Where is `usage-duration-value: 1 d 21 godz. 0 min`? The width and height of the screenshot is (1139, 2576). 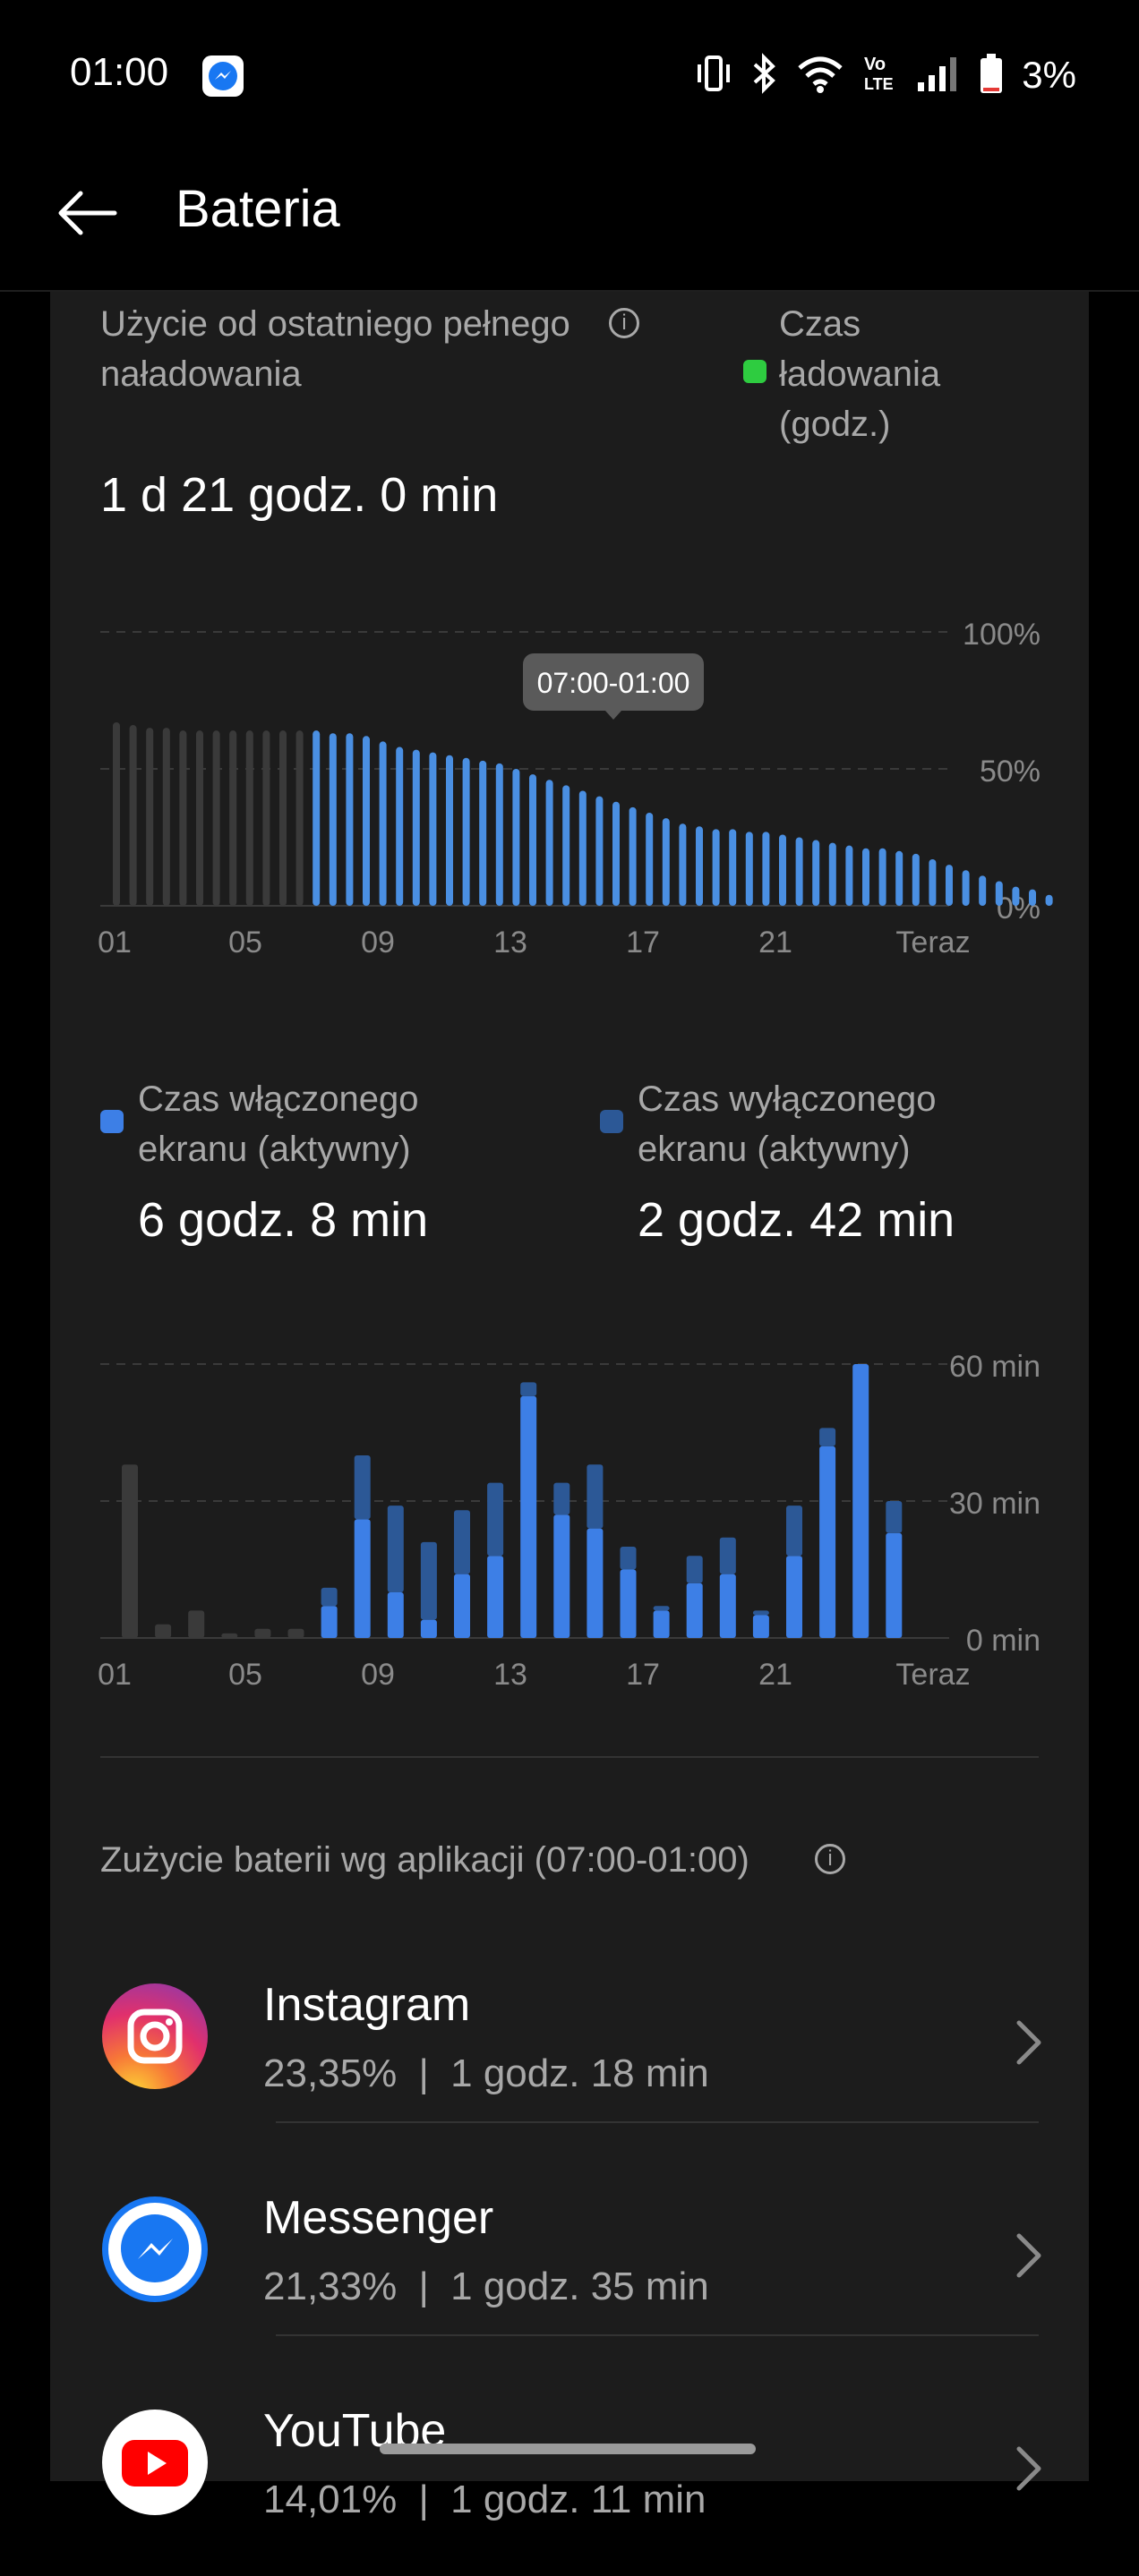 usage-duration-value: 1 d 21 godz. 0 min is located at coordinates (300, 495).